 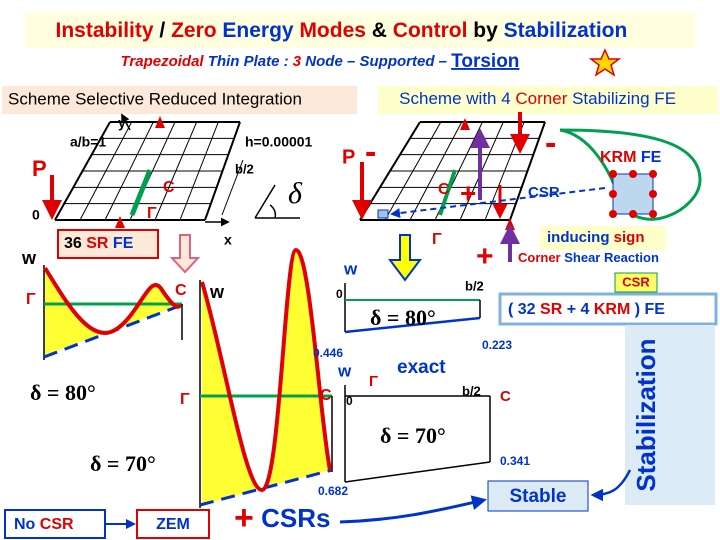 What do you see at coordinates (295, 193) in the screenshot?
I see `label: δ` at bounding box center [295, 193].